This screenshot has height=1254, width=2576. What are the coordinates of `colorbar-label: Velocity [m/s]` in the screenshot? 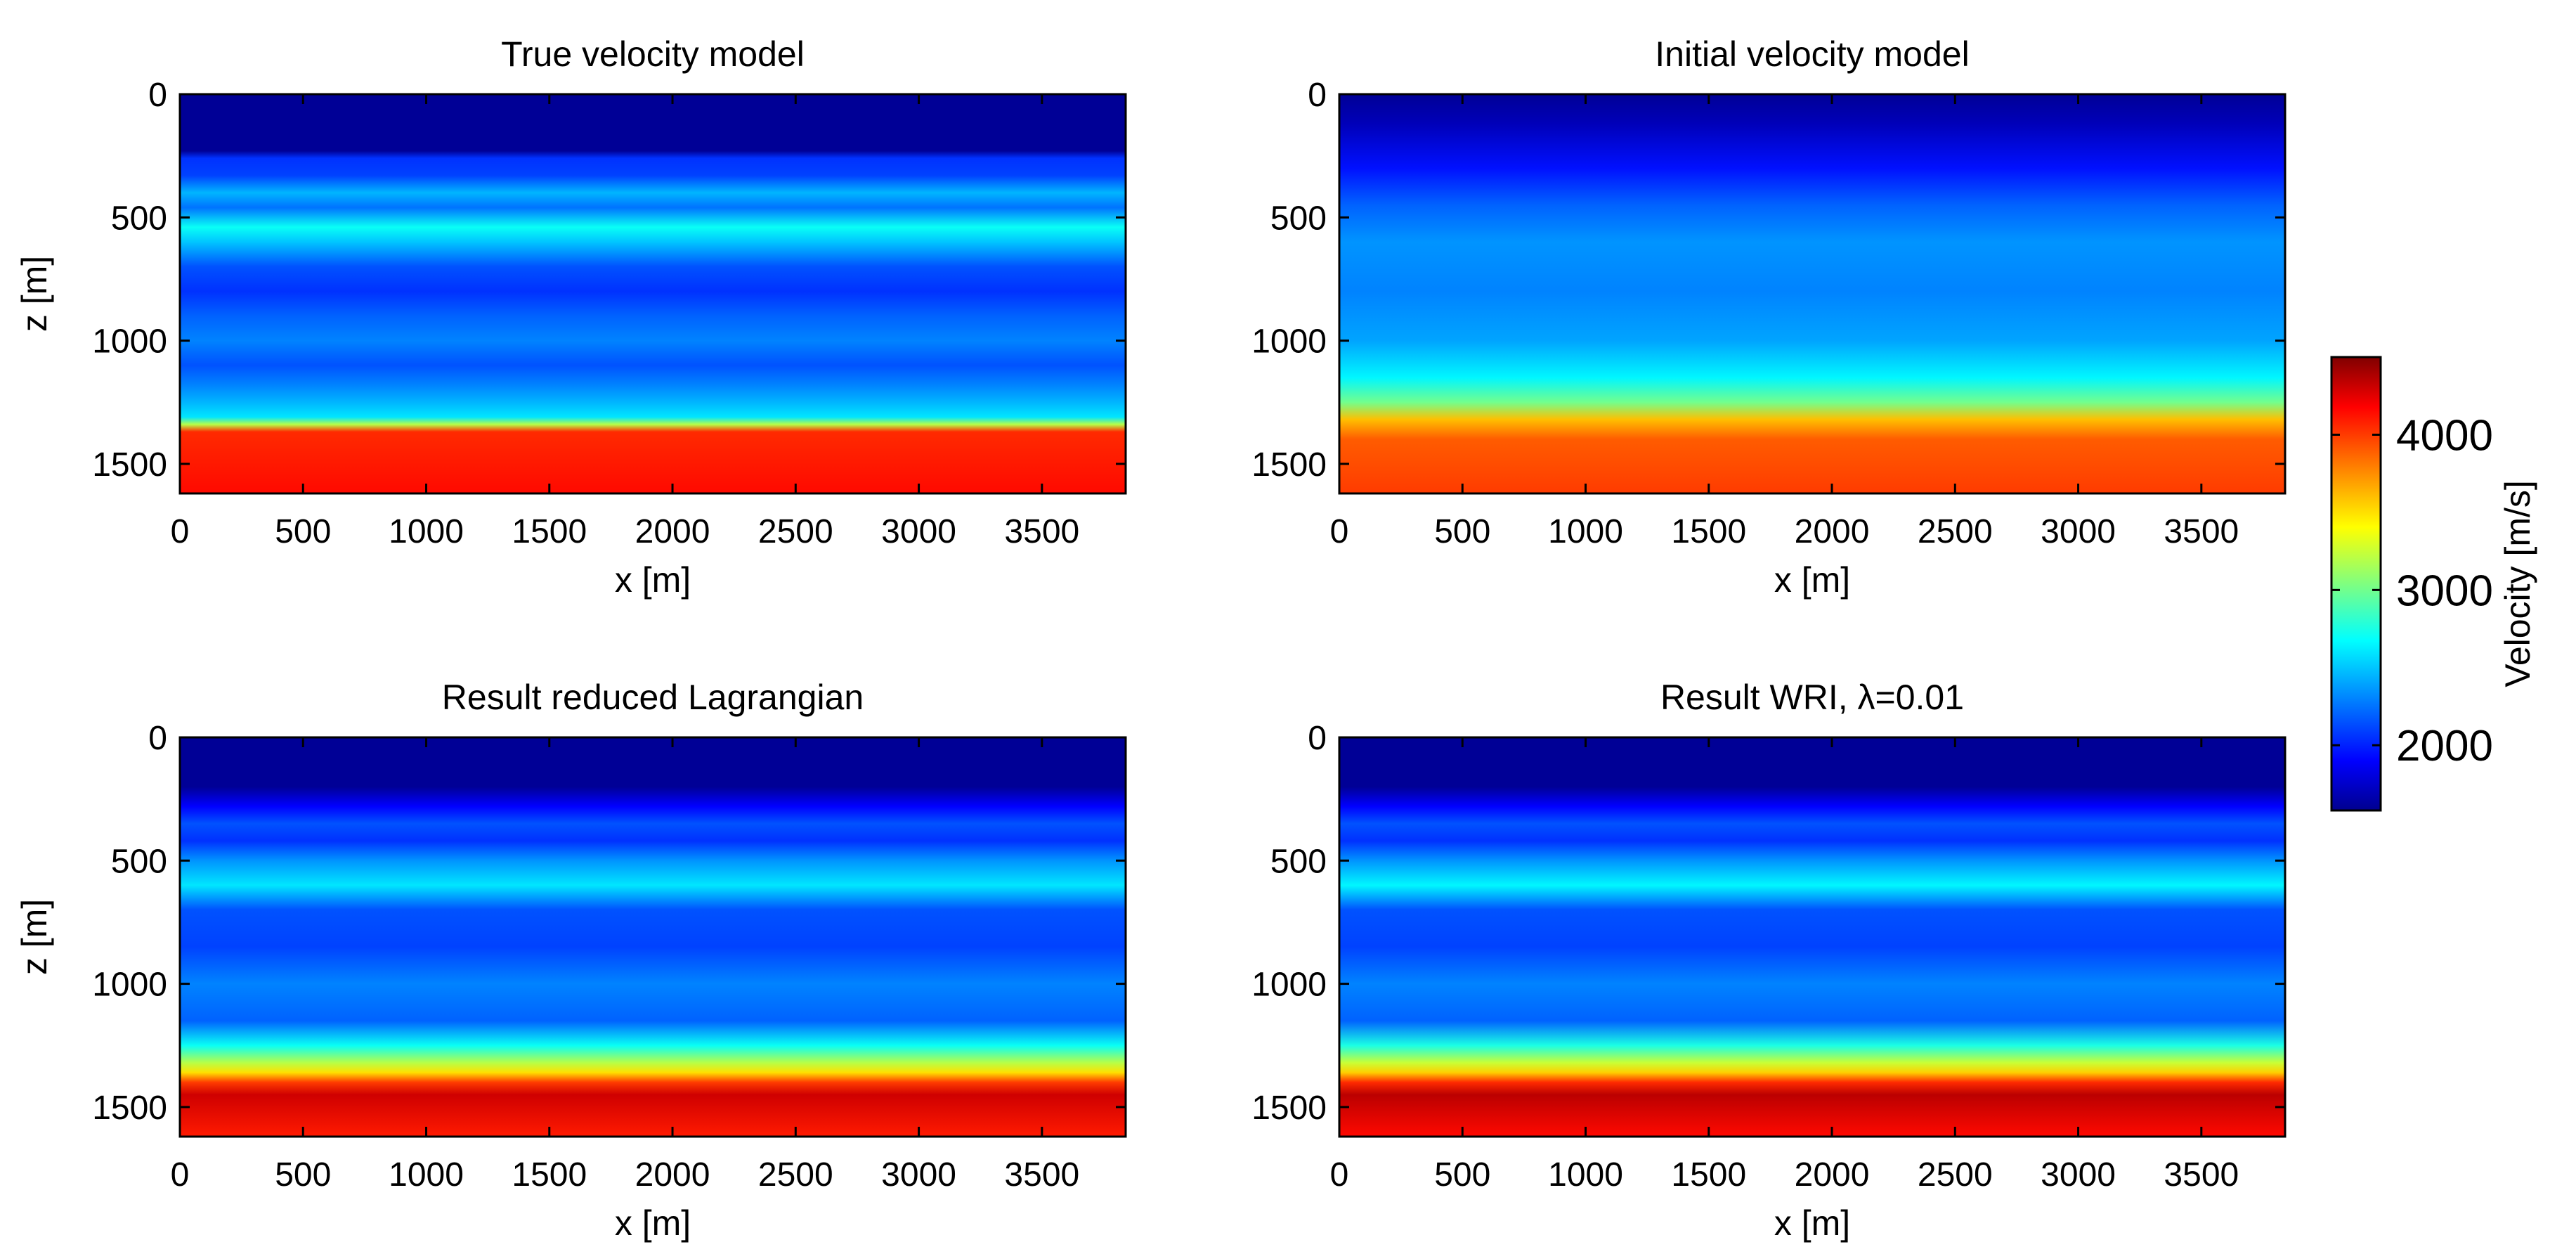 It's located at (2517, 583).